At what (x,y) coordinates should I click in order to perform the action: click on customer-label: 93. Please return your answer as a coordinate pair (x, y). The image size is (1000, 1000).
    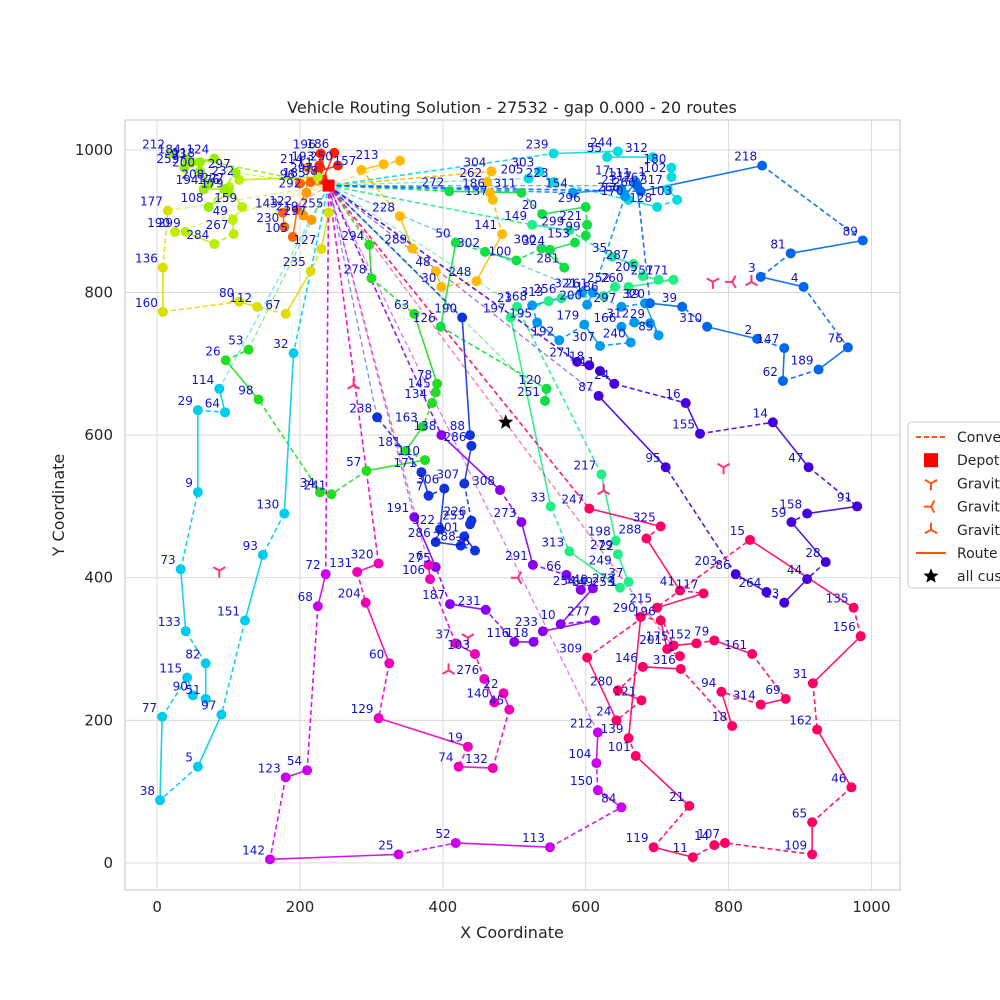
    Looking at the image, I should click on (250, 546).